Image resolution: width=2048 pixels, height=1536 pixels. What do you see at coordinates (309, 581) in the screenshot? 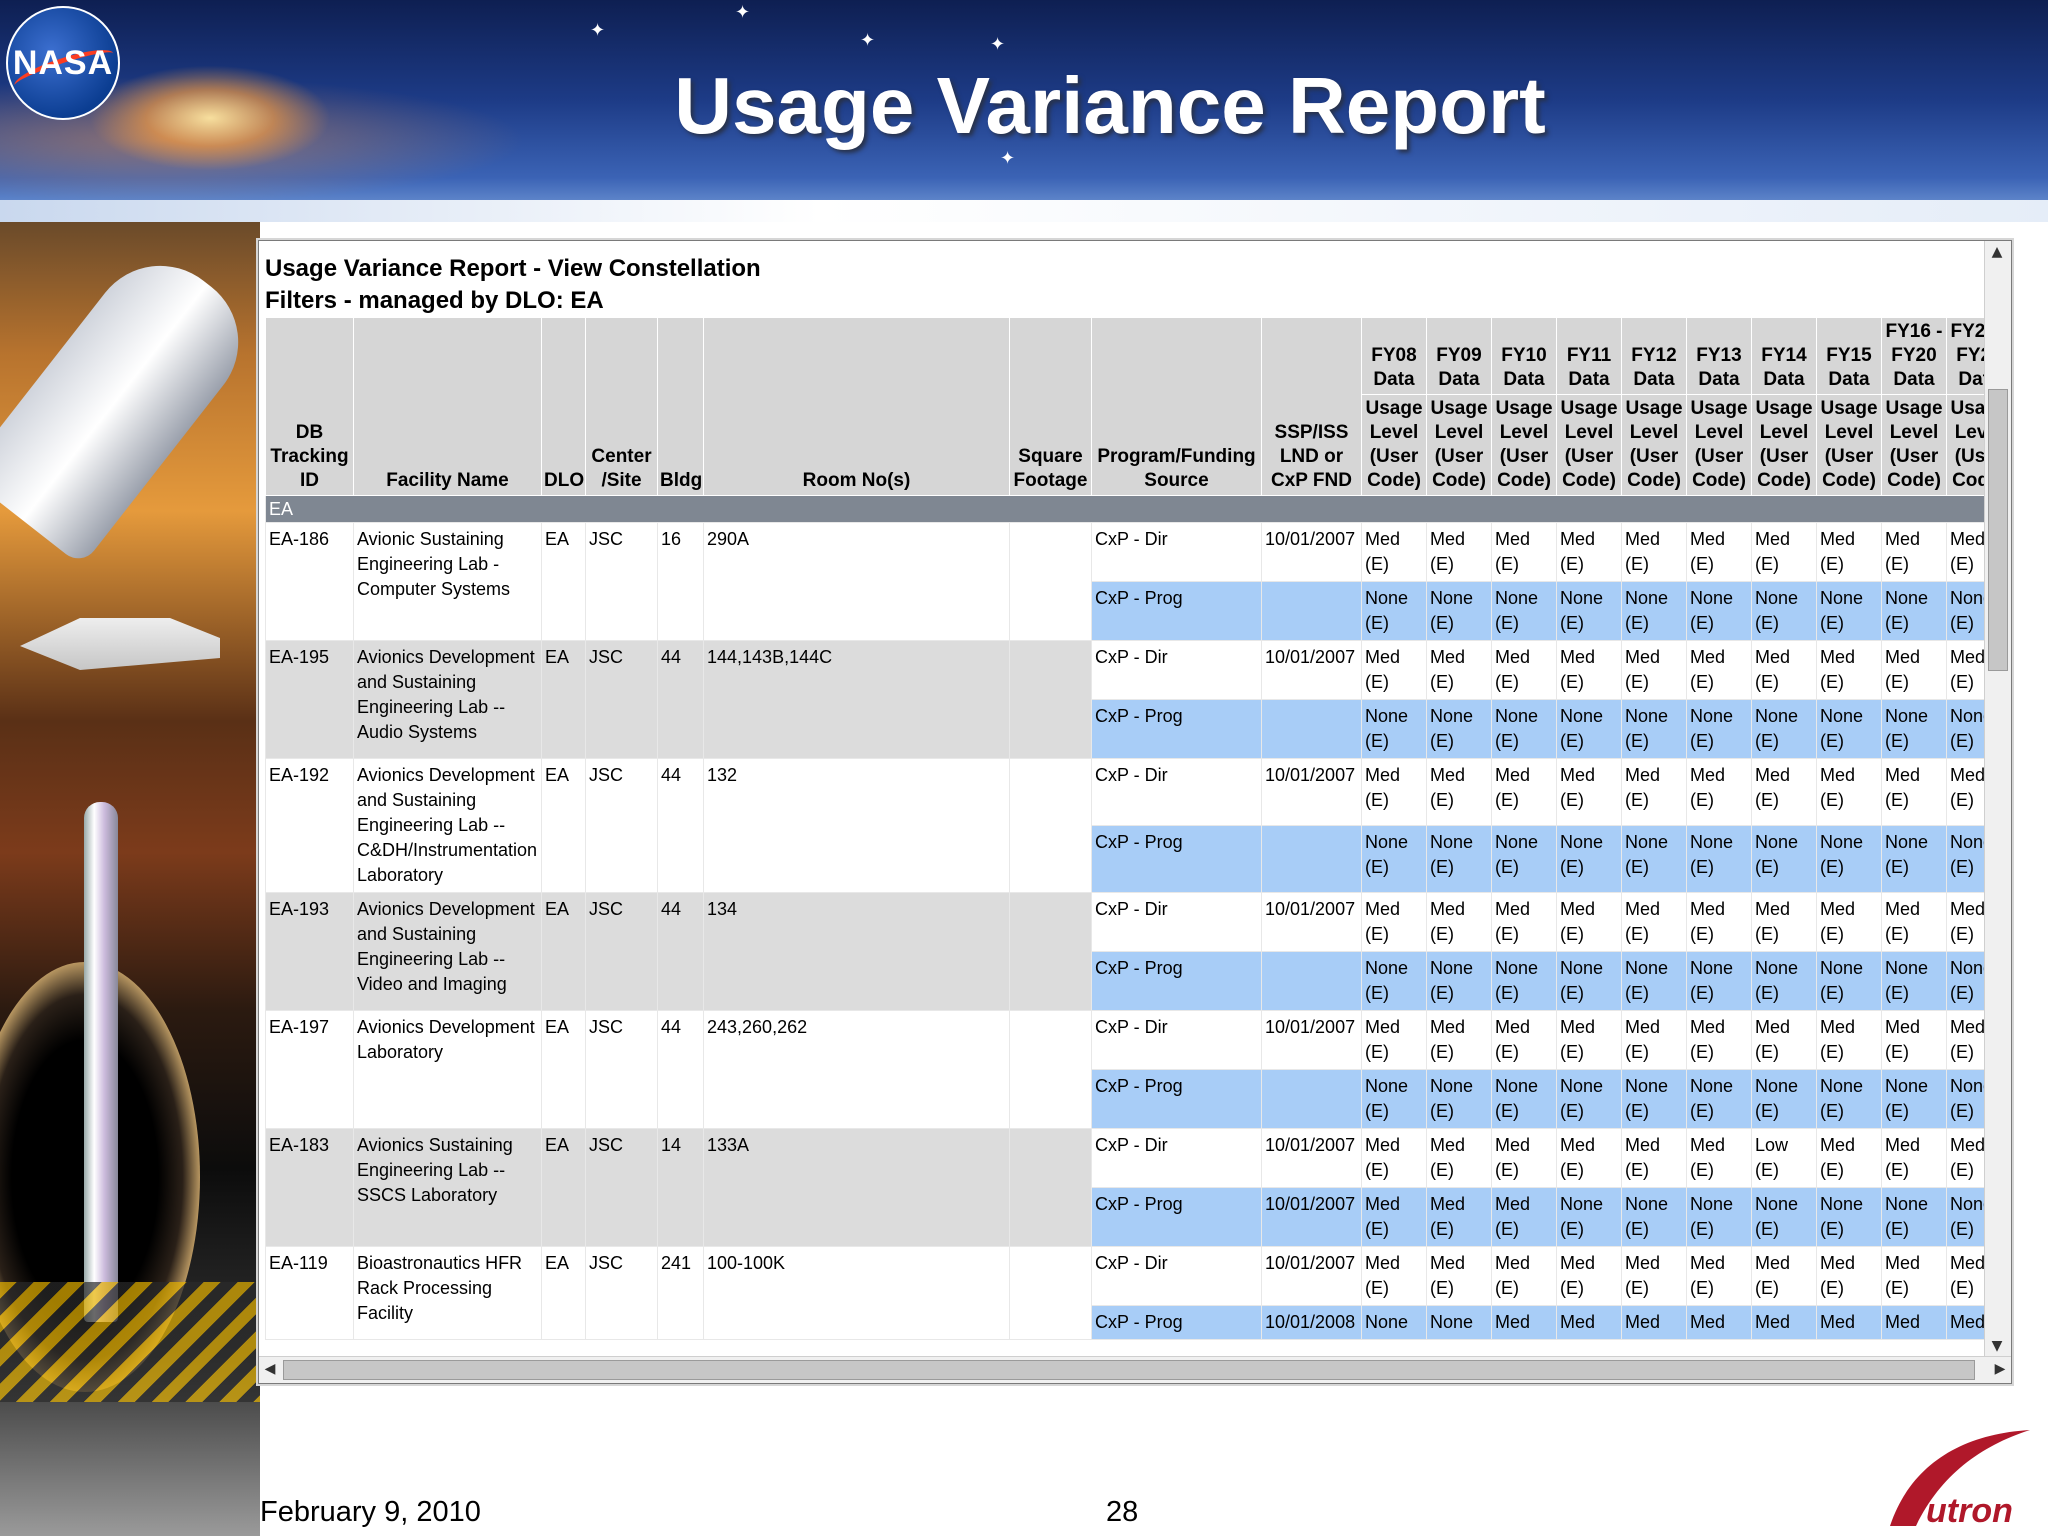
I see `db-tracking-id-cell: EA-186` at bounding box center [309, 581].